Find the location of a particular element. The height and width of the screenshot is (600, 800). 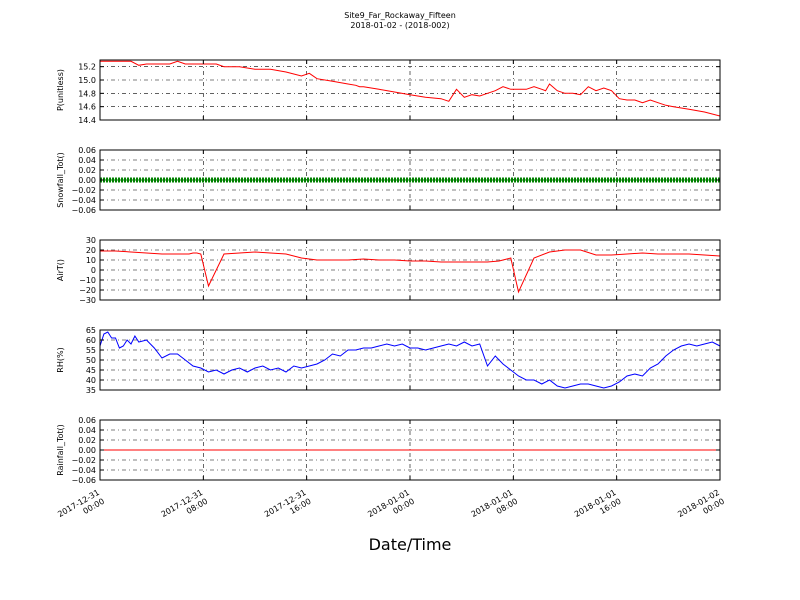

y-tick-label: 0 is located at coordinates (93, 270).